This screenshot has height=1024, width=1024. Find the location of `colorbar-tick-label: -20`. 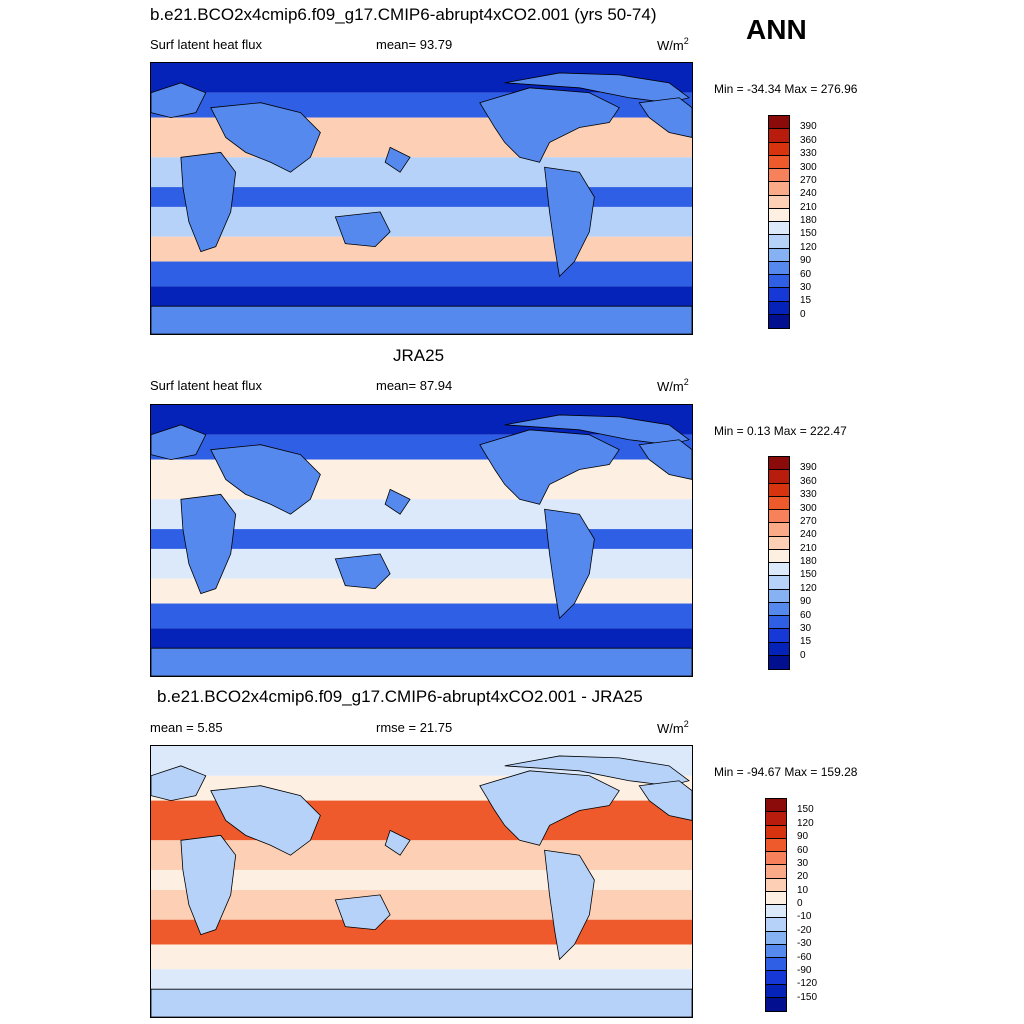

colorbar-tick-label: -20 is located at coordinates (804, 930).